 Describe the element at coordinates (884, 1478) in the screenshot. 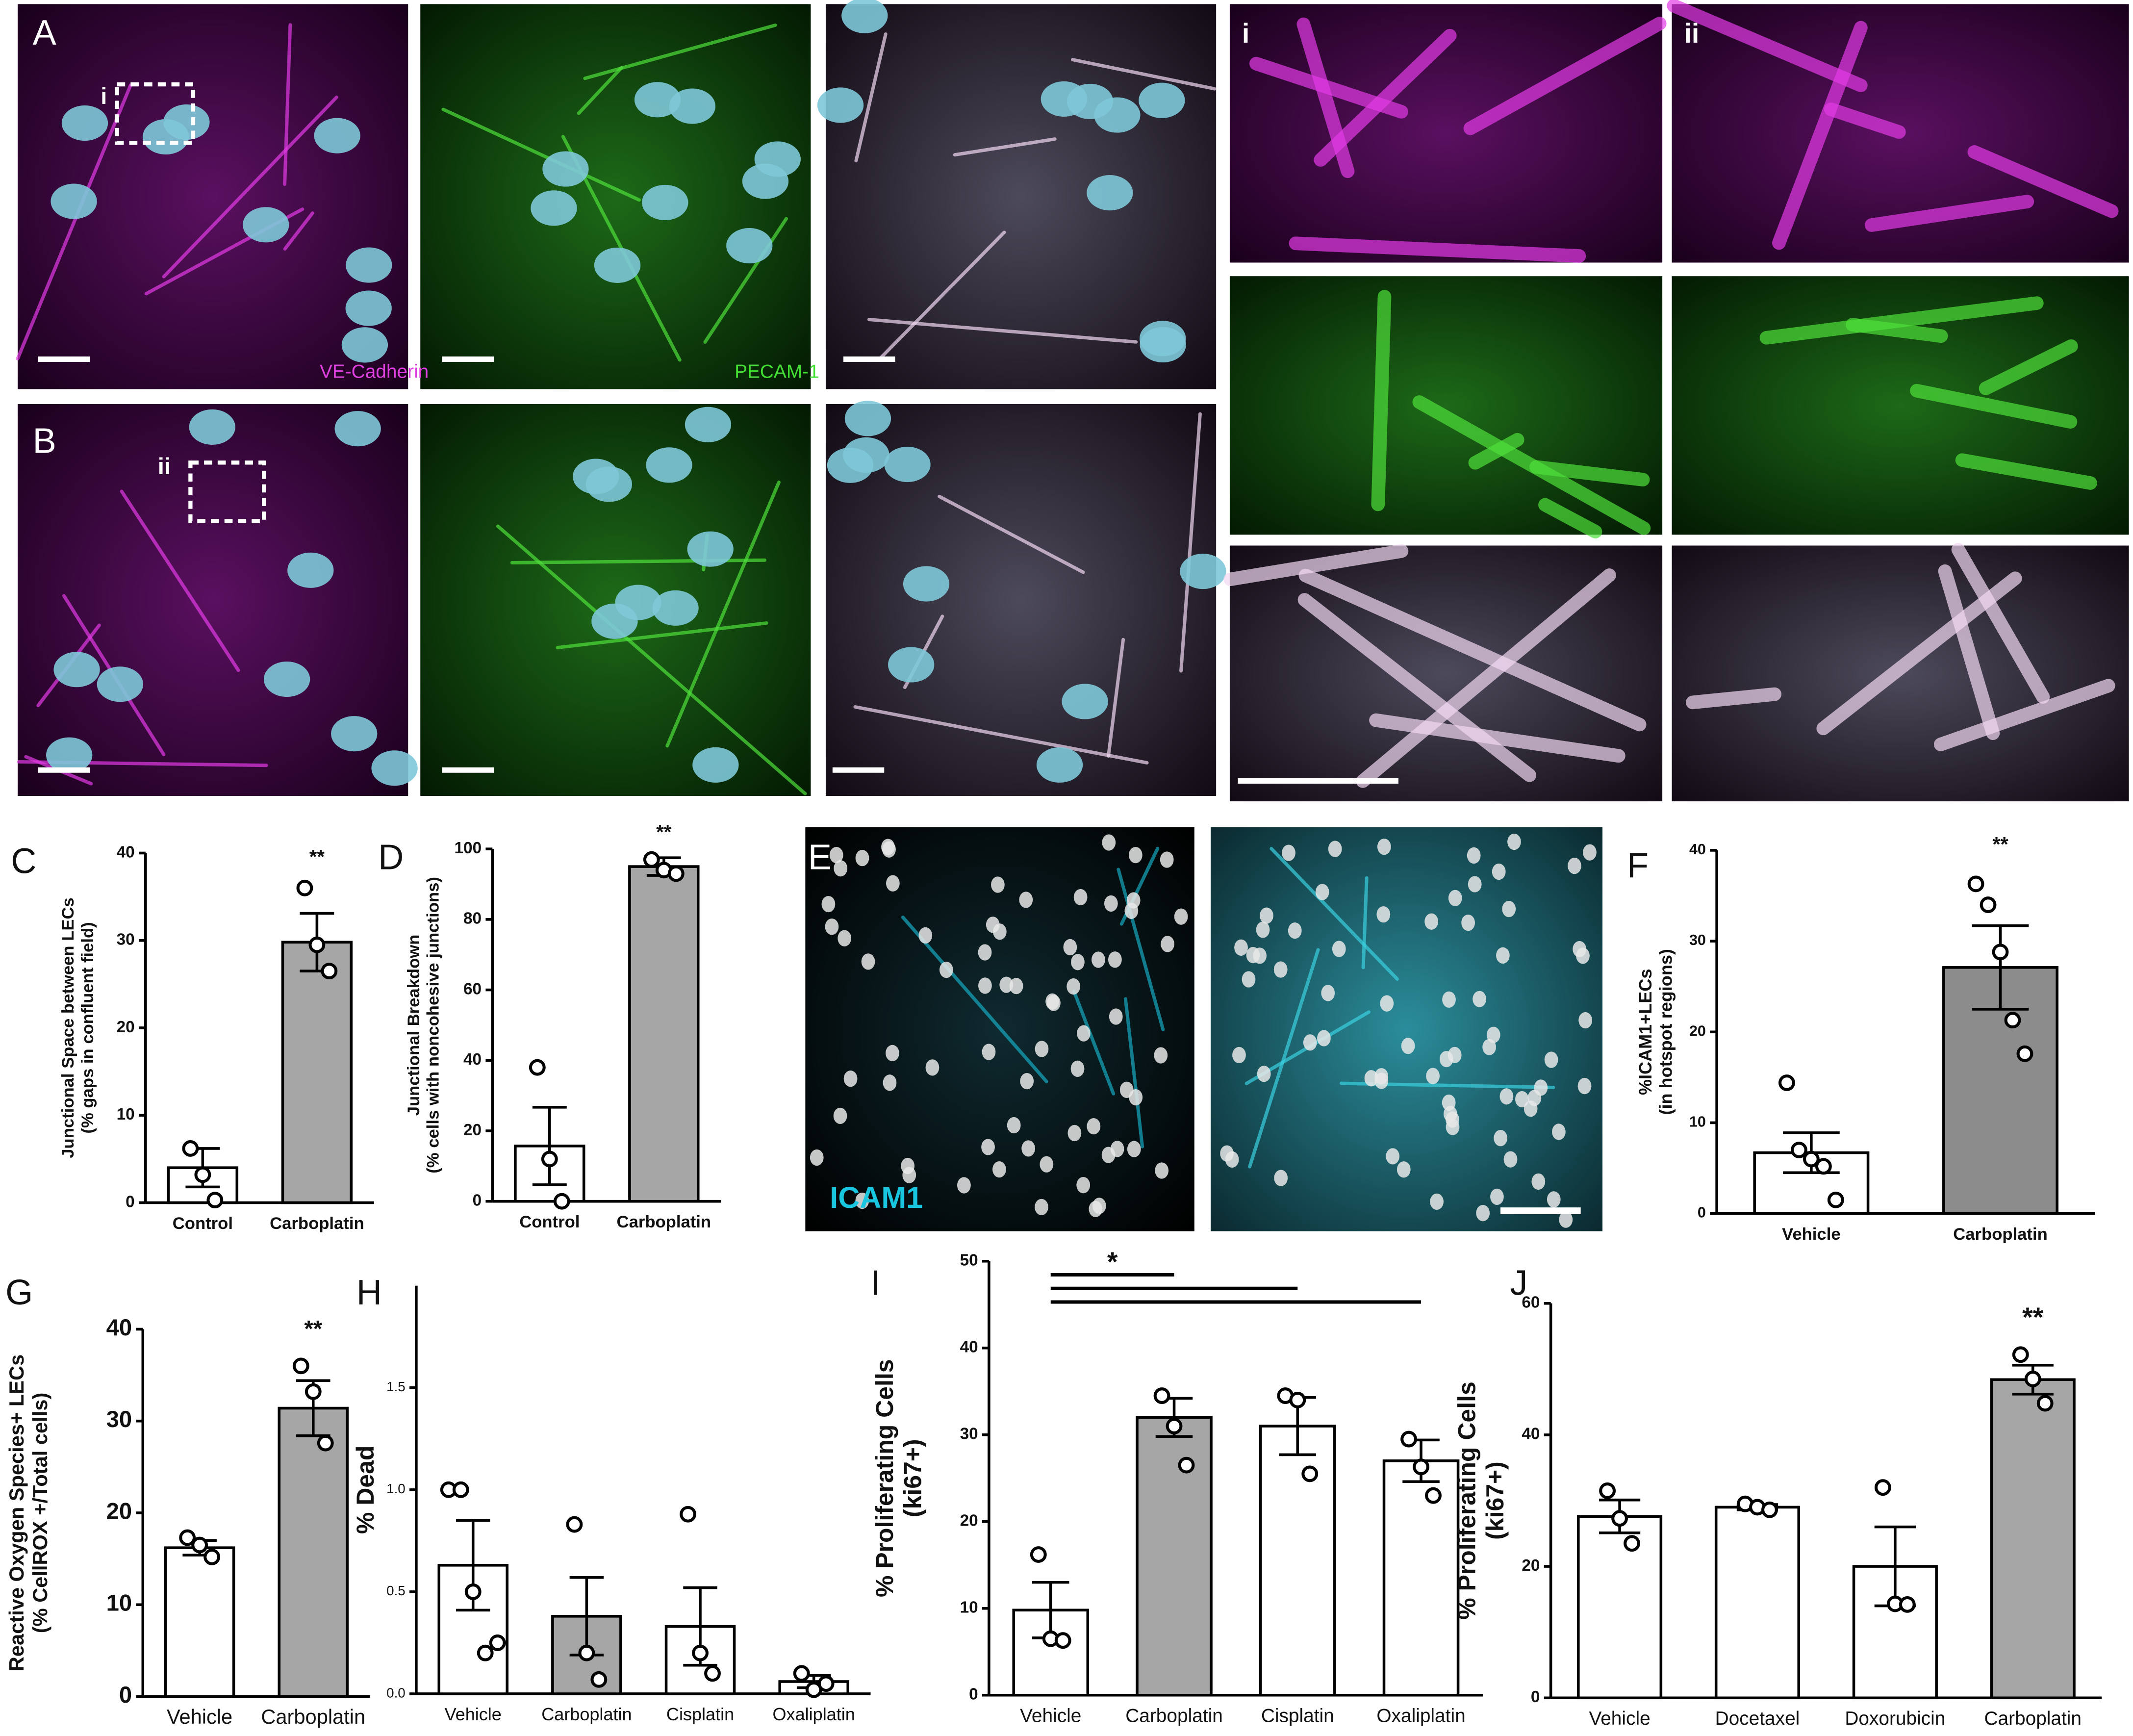

I see `y-axis-label: % Proliferating Cells` at that location.